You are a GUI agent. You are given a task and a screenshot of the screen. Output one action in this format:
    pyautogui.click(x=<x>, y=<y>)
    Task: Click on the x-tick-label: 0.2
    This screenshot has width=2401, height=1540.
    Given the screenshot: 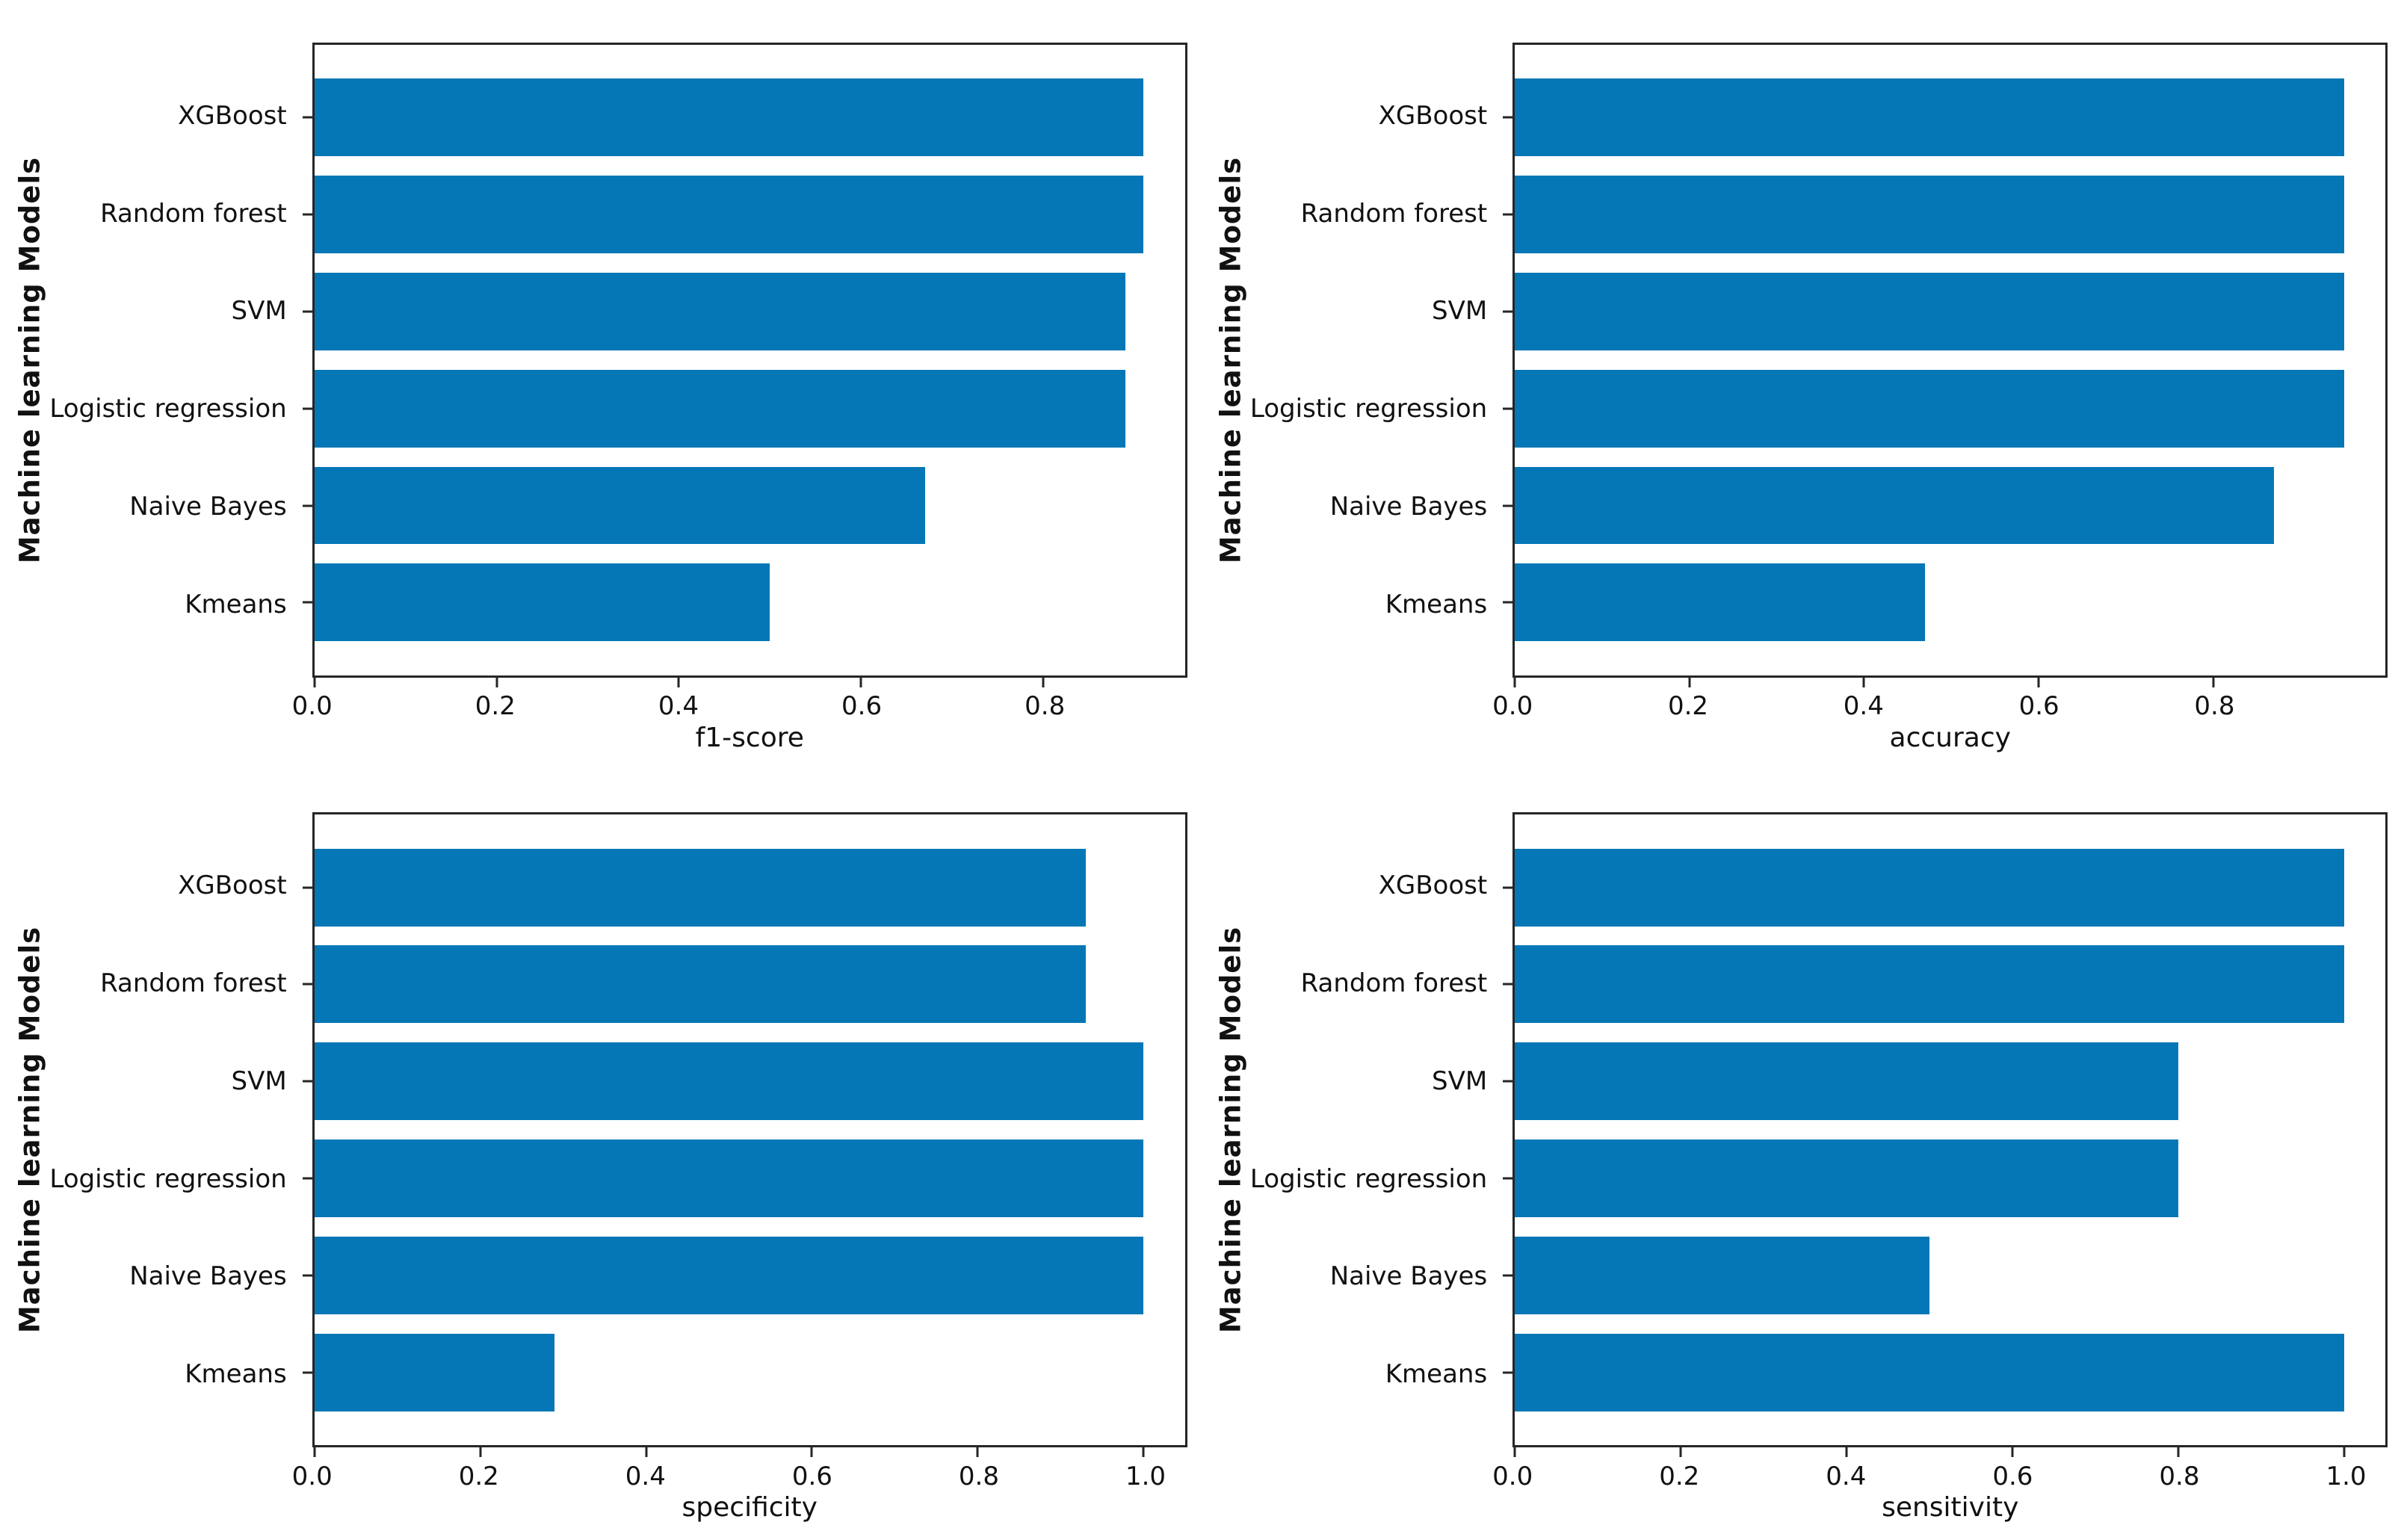 What is the action you would take?
    pyautogui.click(x=496, y=707)
    